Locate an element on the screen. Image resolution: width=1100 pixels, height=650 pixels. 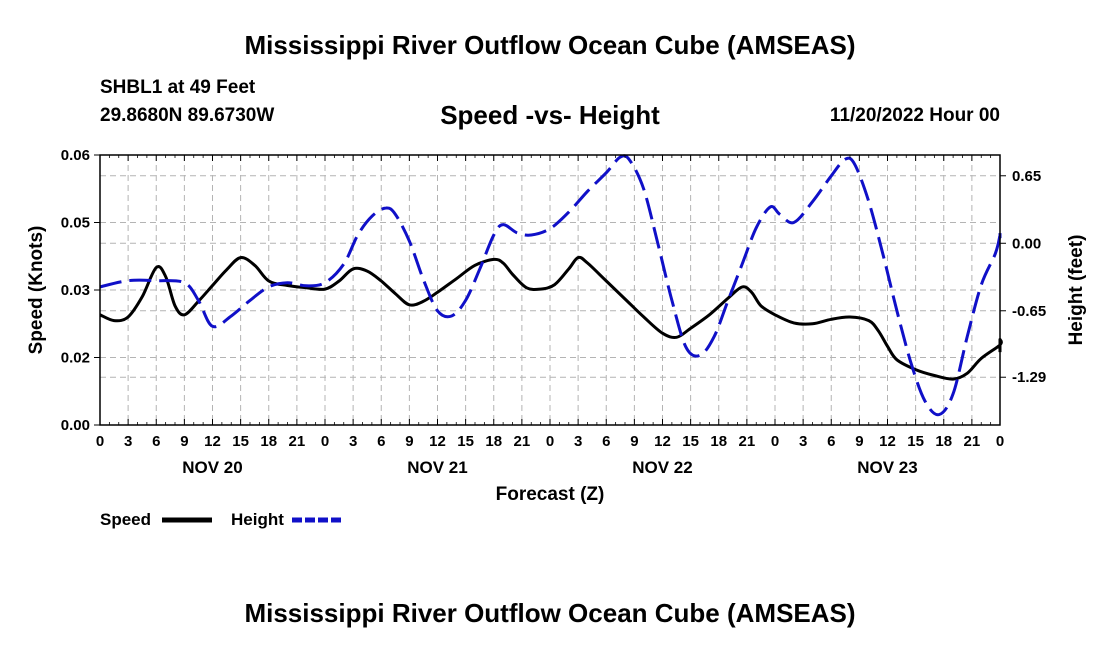
day-label: NOV 23 is located at coordinates (887, 467).